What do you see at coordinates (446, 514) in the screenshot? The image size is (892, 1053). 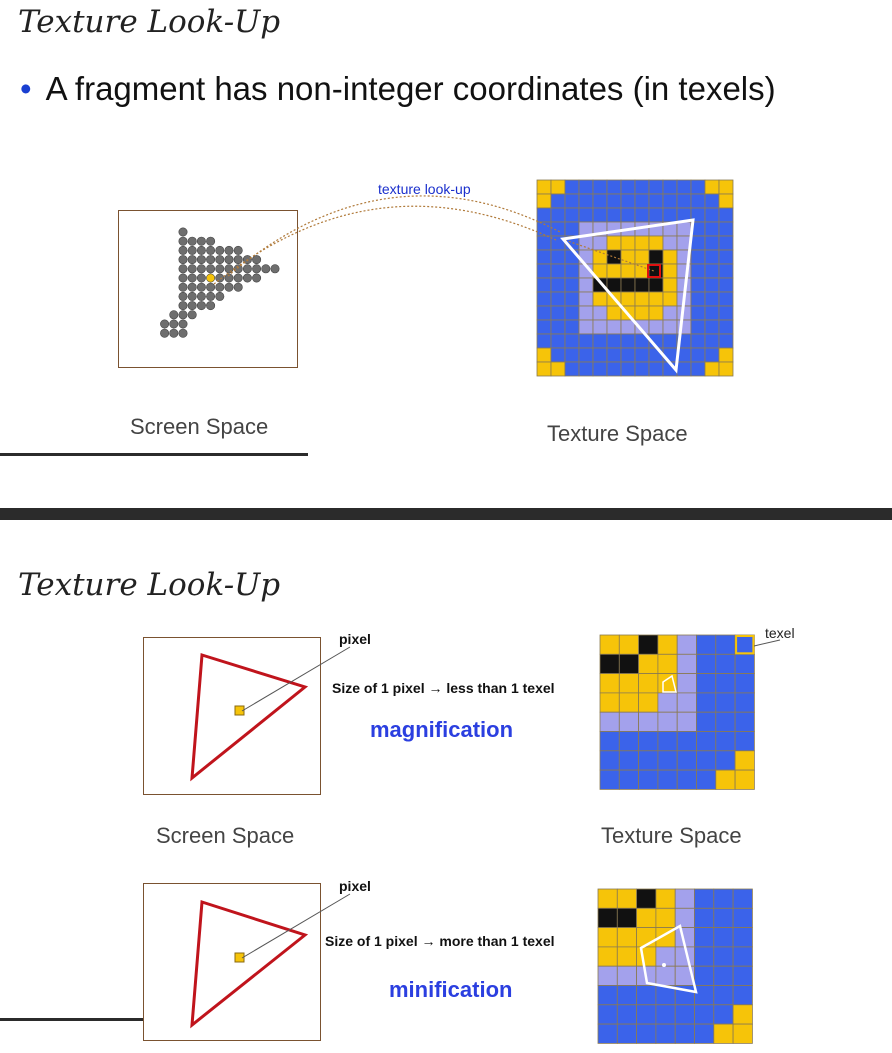 I see `slide-divider` at bounding box center [446, 514].